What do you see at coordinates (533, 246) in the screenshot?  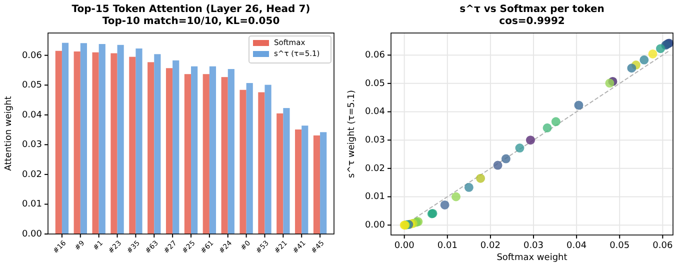 I see `x-tick-label: 0.03` at bounding box center [533, 246].